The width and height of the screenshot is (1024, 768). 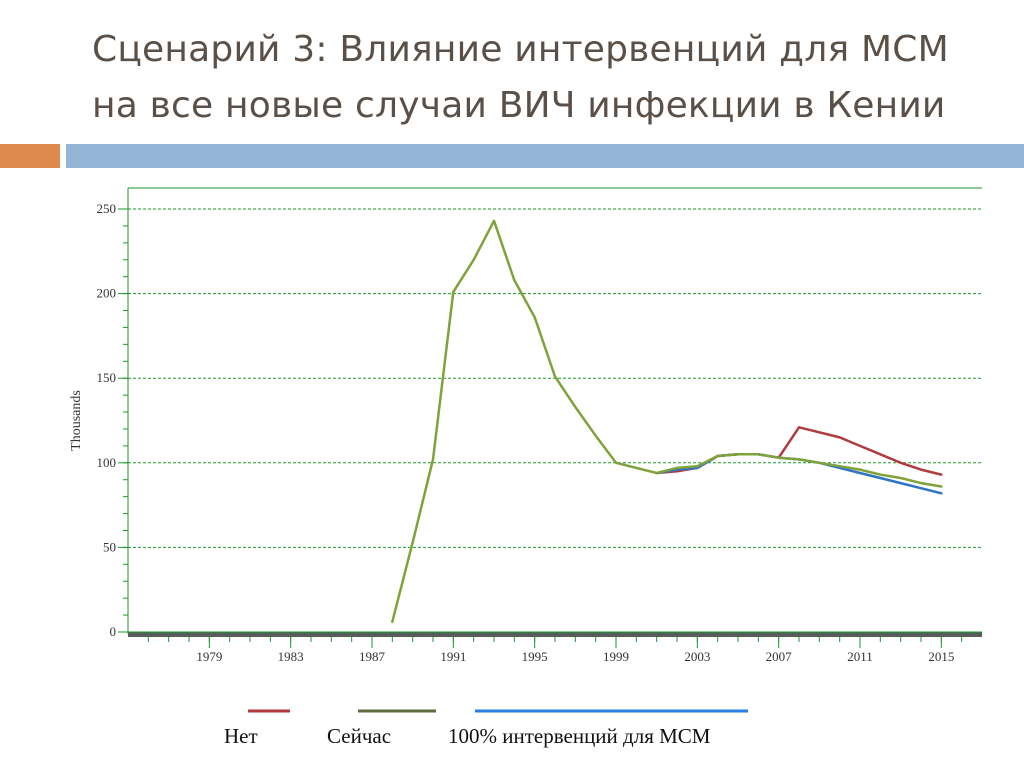 What do you see at coordinates (519, 105) in the screenshot?
I see `slide-title-line-2: на все новые случаи ВИЧ инфекции в Кении` at bounding box center [519, 105].